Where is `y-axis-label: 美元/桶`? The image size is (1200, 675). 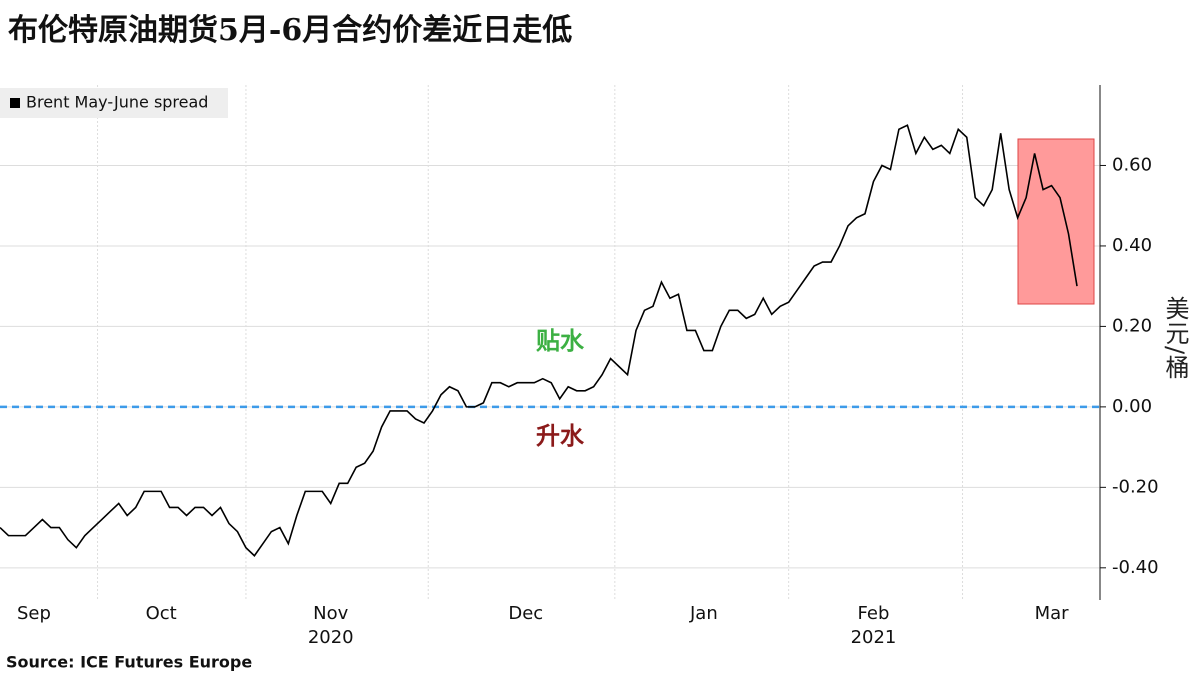 y-axis-label: 美元/桶 is located at coordinates (1175, 338).